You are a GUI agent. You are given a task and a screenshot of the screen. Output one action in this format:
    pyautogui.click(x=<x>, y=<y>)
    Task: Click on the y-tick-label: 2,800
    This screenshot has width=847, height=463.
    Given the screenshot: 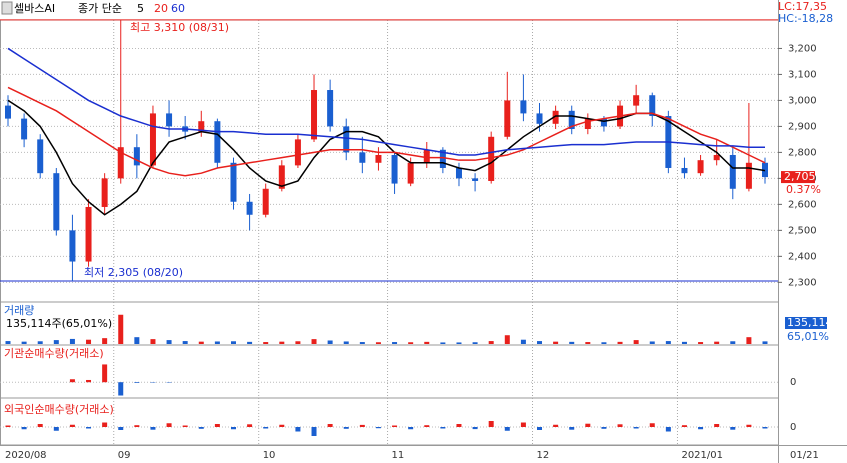 What is the action you would take?
    pyautogui.click(x=802, y=152)
    